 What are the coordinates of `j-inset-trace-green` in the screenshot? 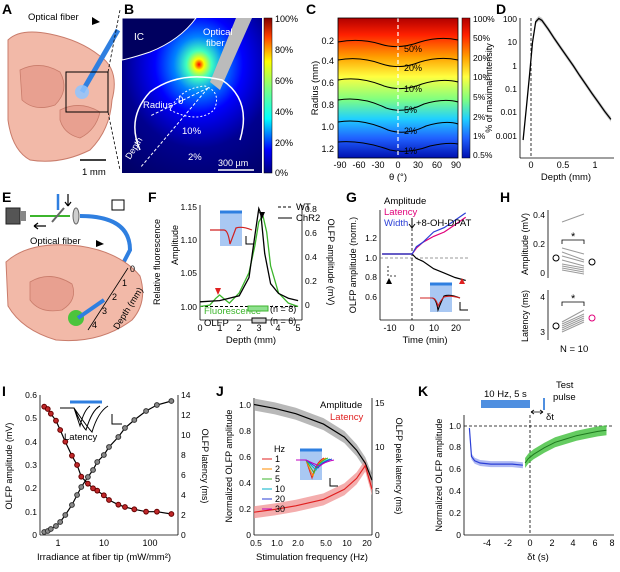 It's located at (312, 466).